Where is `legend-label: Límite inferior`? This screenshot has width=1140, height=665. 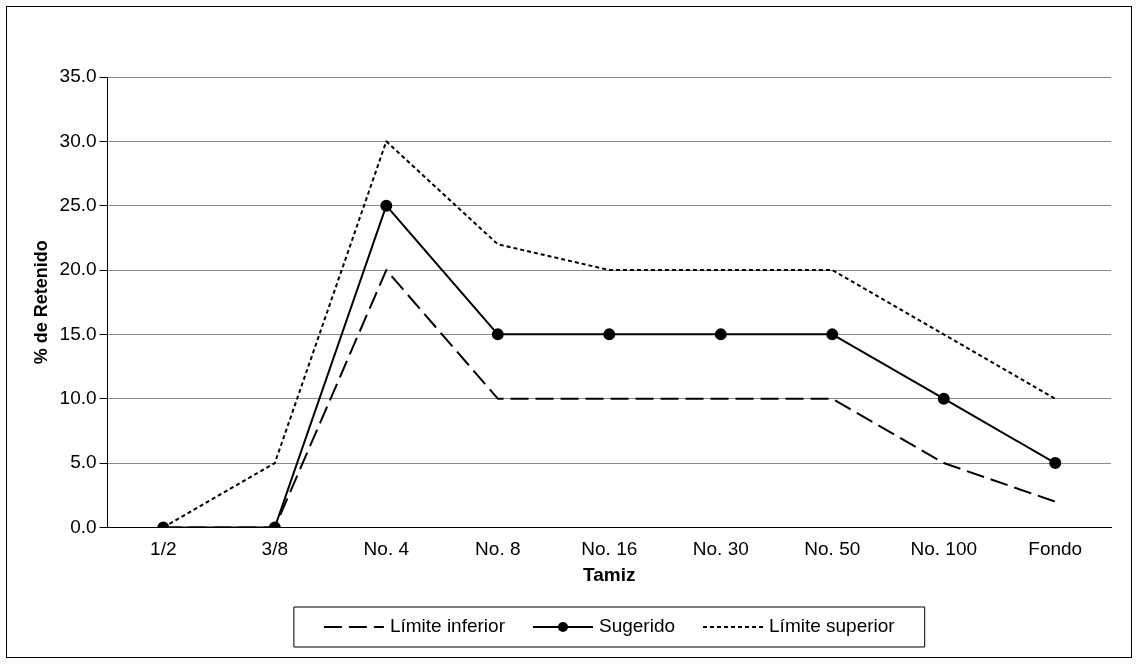
legend-label: Límite inferior is located at coordinates (447, 626).